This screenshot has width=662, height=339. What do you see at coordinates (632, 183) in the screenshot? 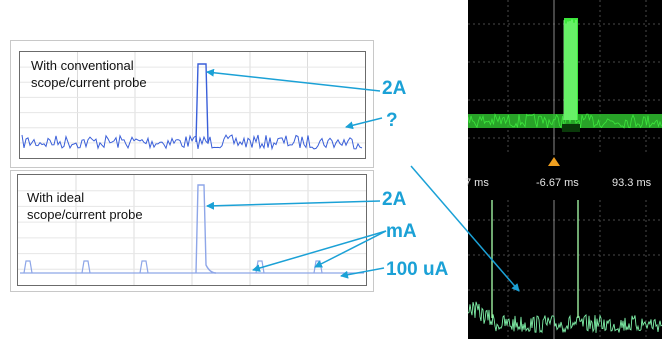
I see `scope-time-label-right: 93.3 ms` at bounding box center [632, 183].